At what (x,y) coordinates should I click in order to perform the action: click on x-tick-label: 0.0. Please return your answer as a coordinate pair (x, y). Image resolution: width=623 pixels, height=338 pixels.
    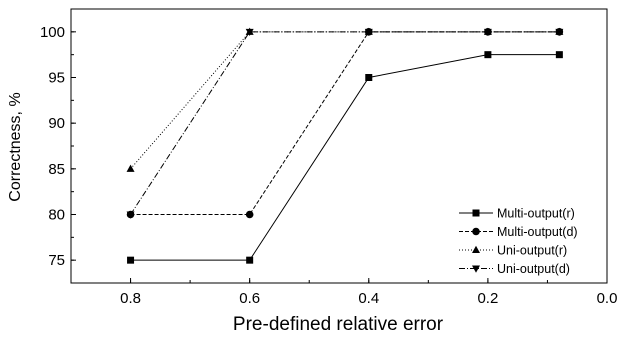
    Looking at the image, I should click on (607, 298).